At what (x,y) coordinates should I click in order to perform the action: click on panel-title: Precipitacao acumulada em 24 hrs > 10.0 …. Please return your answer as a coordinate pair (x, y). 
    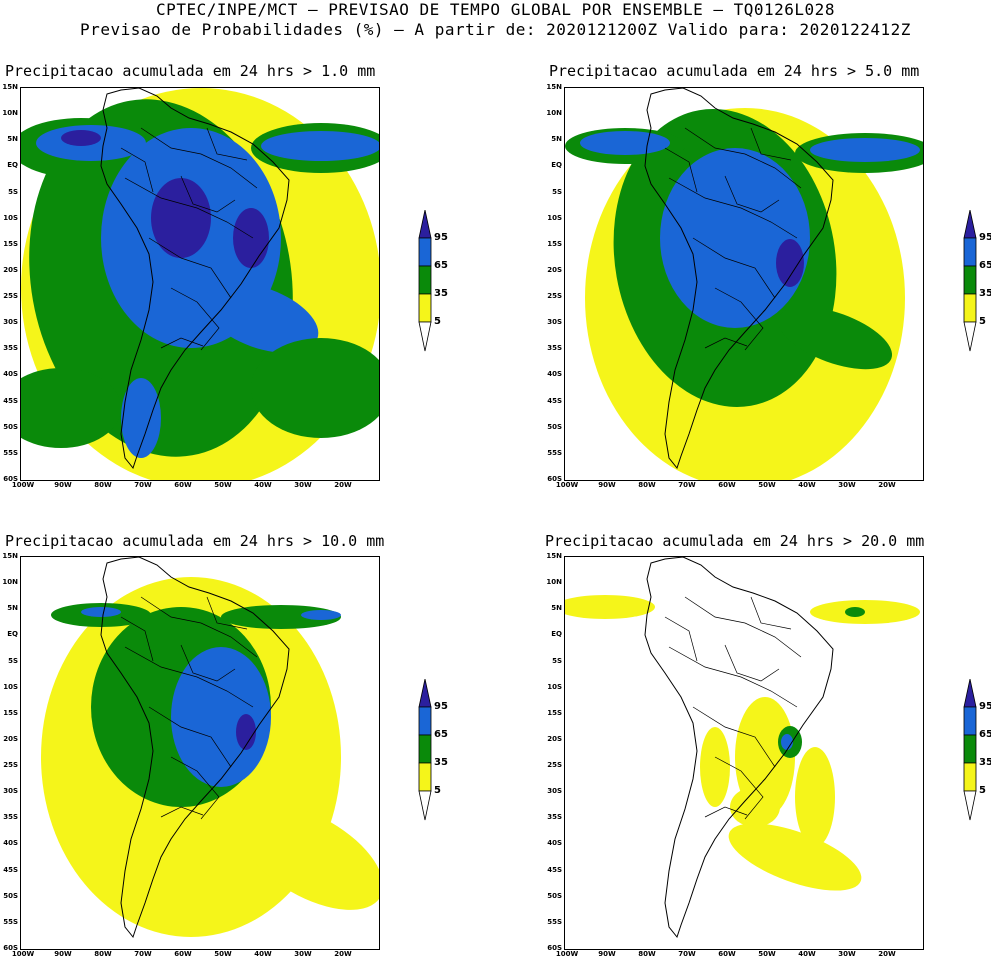
    Looking at the image, I should click on (195, 541).